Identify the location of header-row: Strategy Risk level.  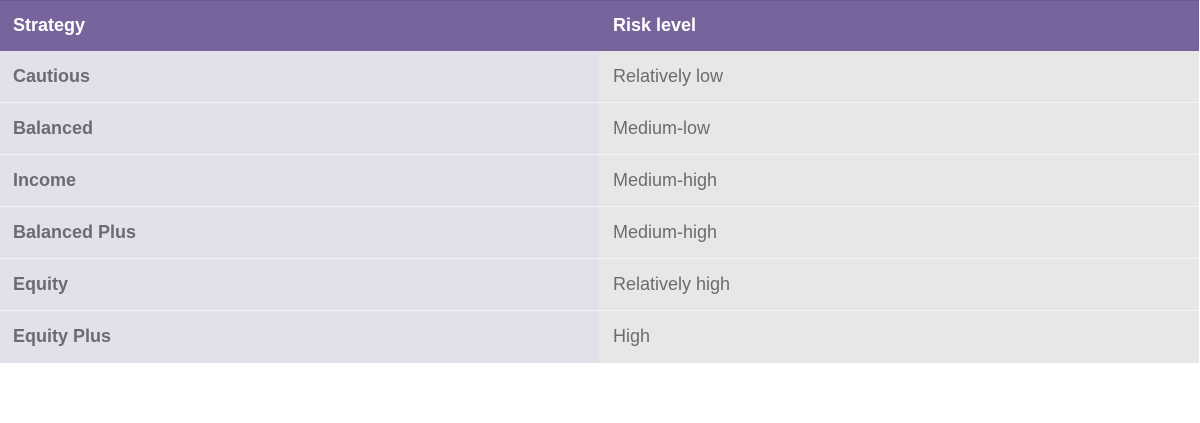
(599, 25).